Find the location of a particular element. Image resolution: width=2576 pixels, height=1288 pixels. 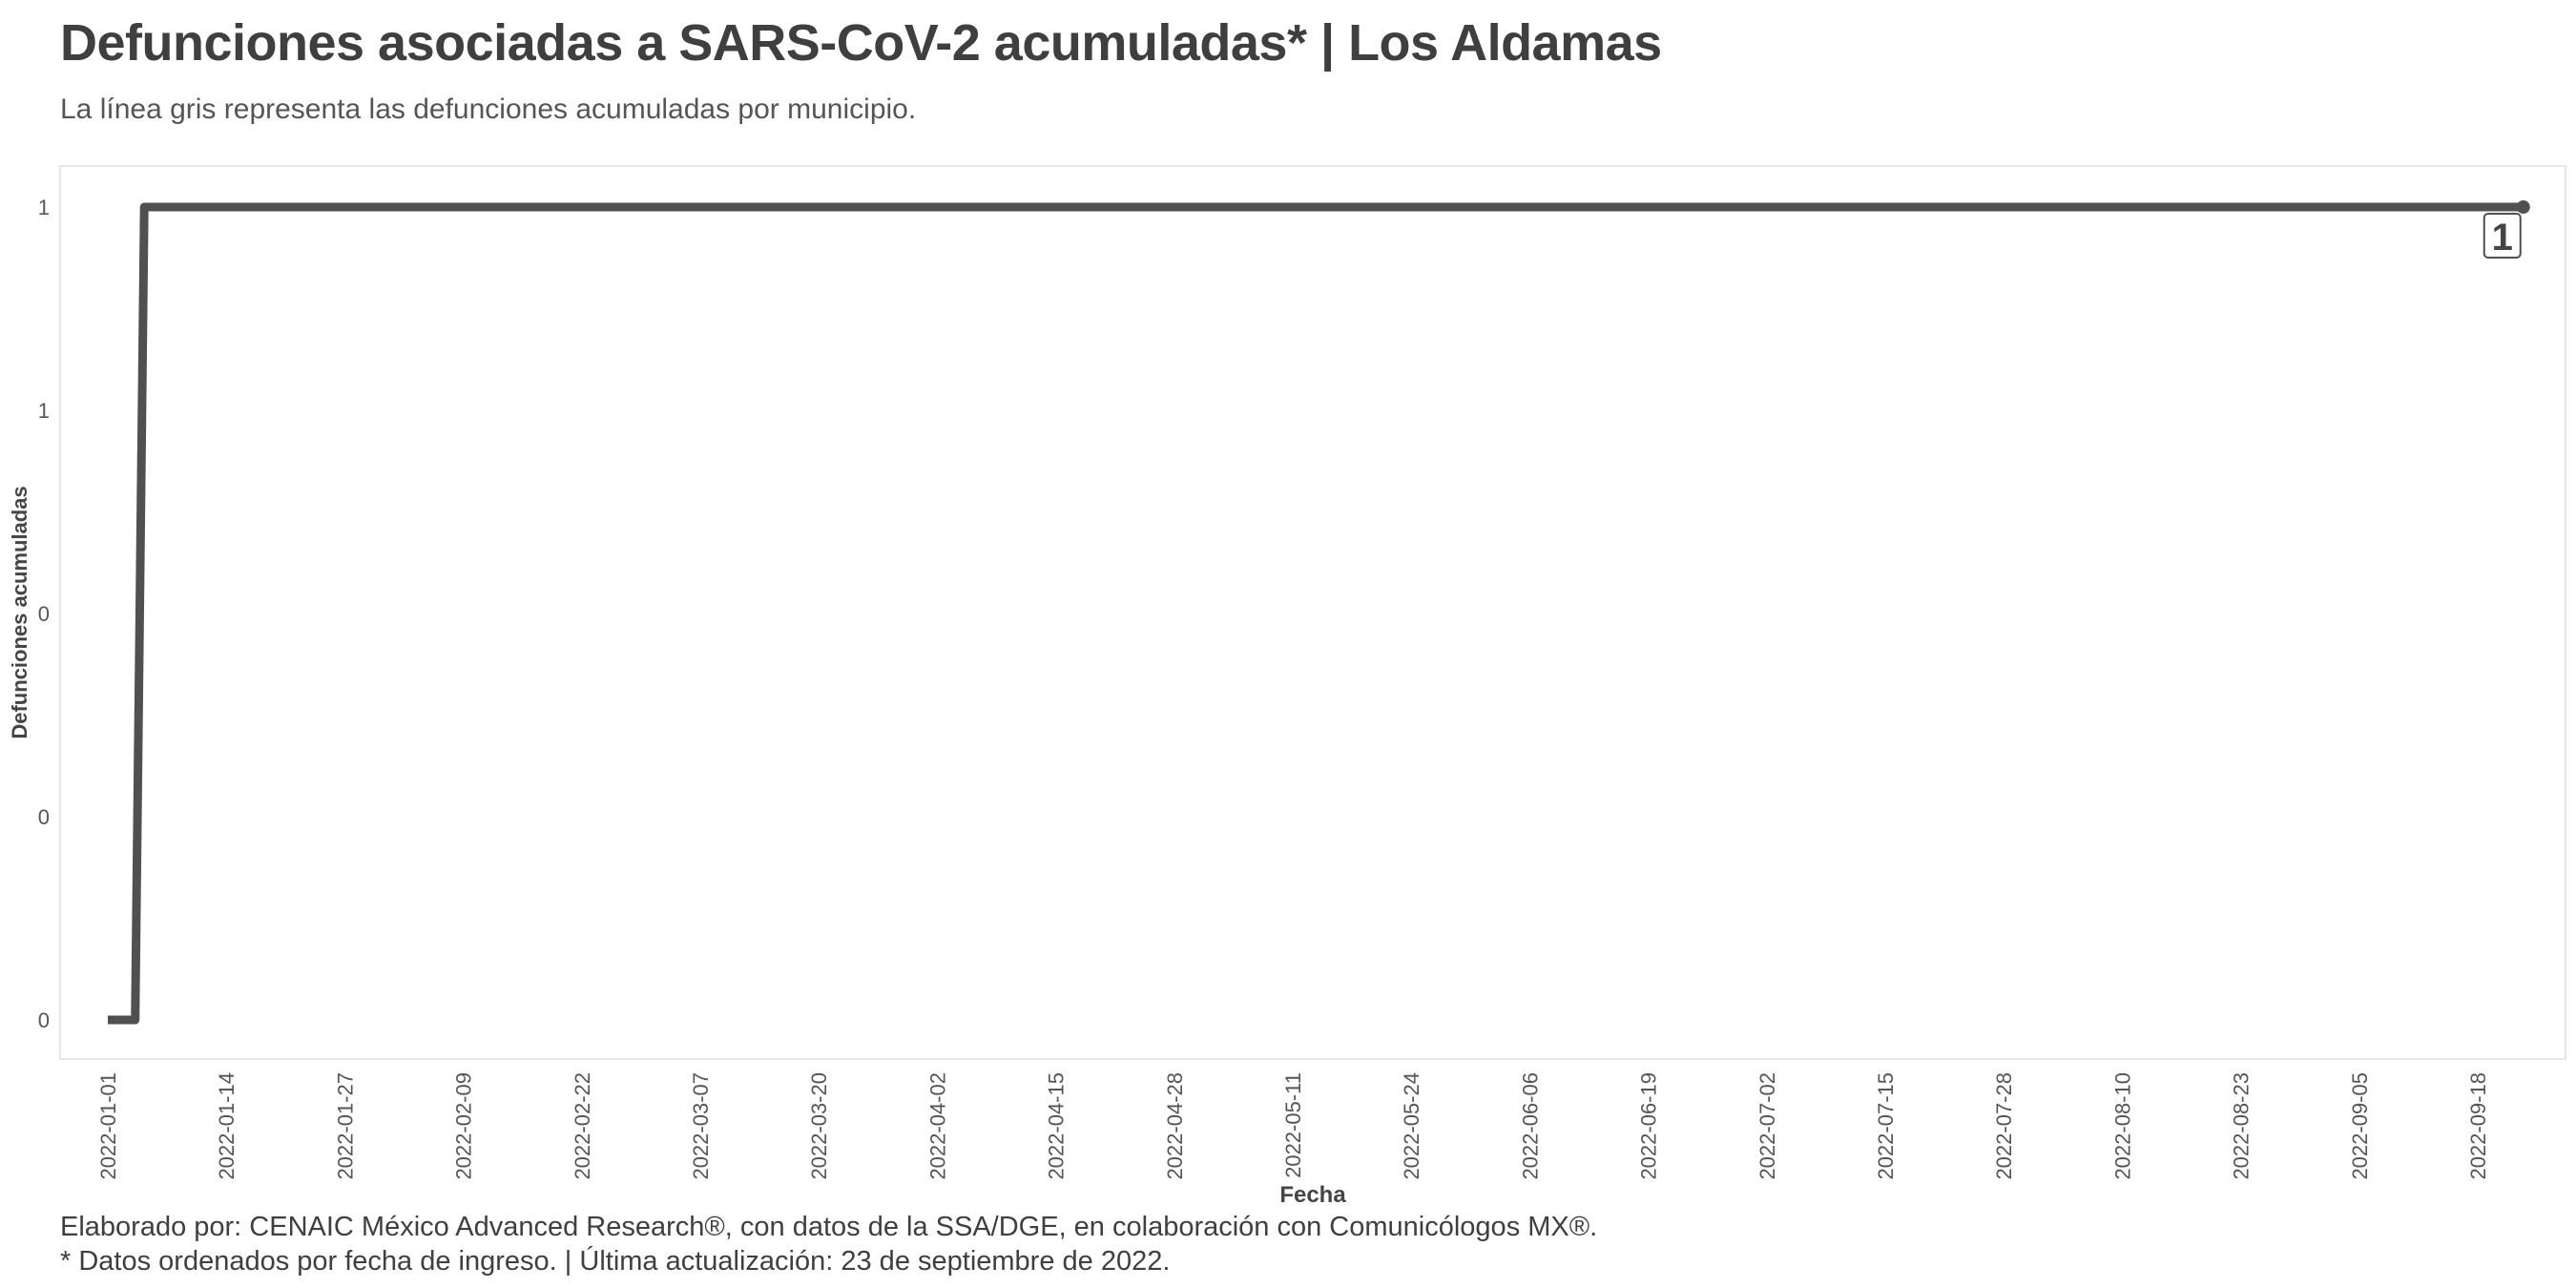

end-label-box is located at coordinates (2502, 236).